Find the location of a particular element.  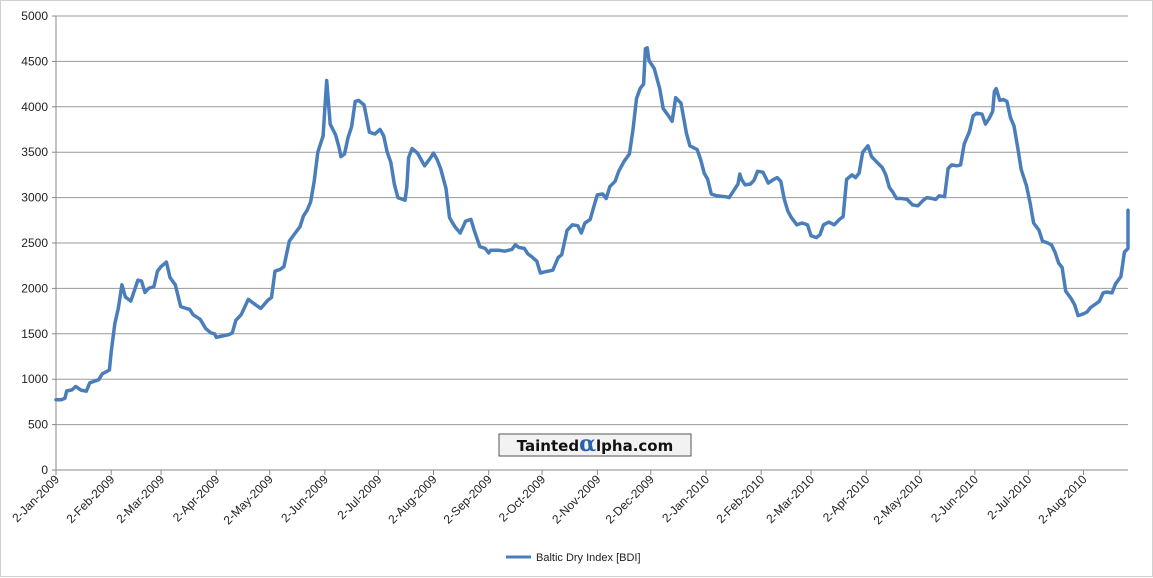

y-tick-label: 2500 is located at coordinates (34, 243).